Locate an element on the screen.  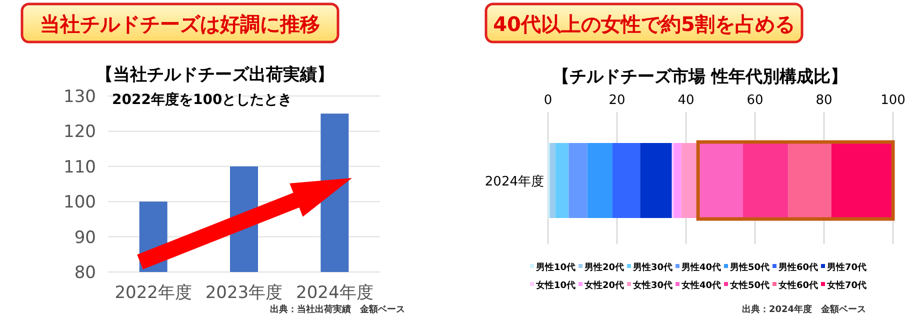
x-tick-label: 2022年度 is located at coordinates (153, 293).